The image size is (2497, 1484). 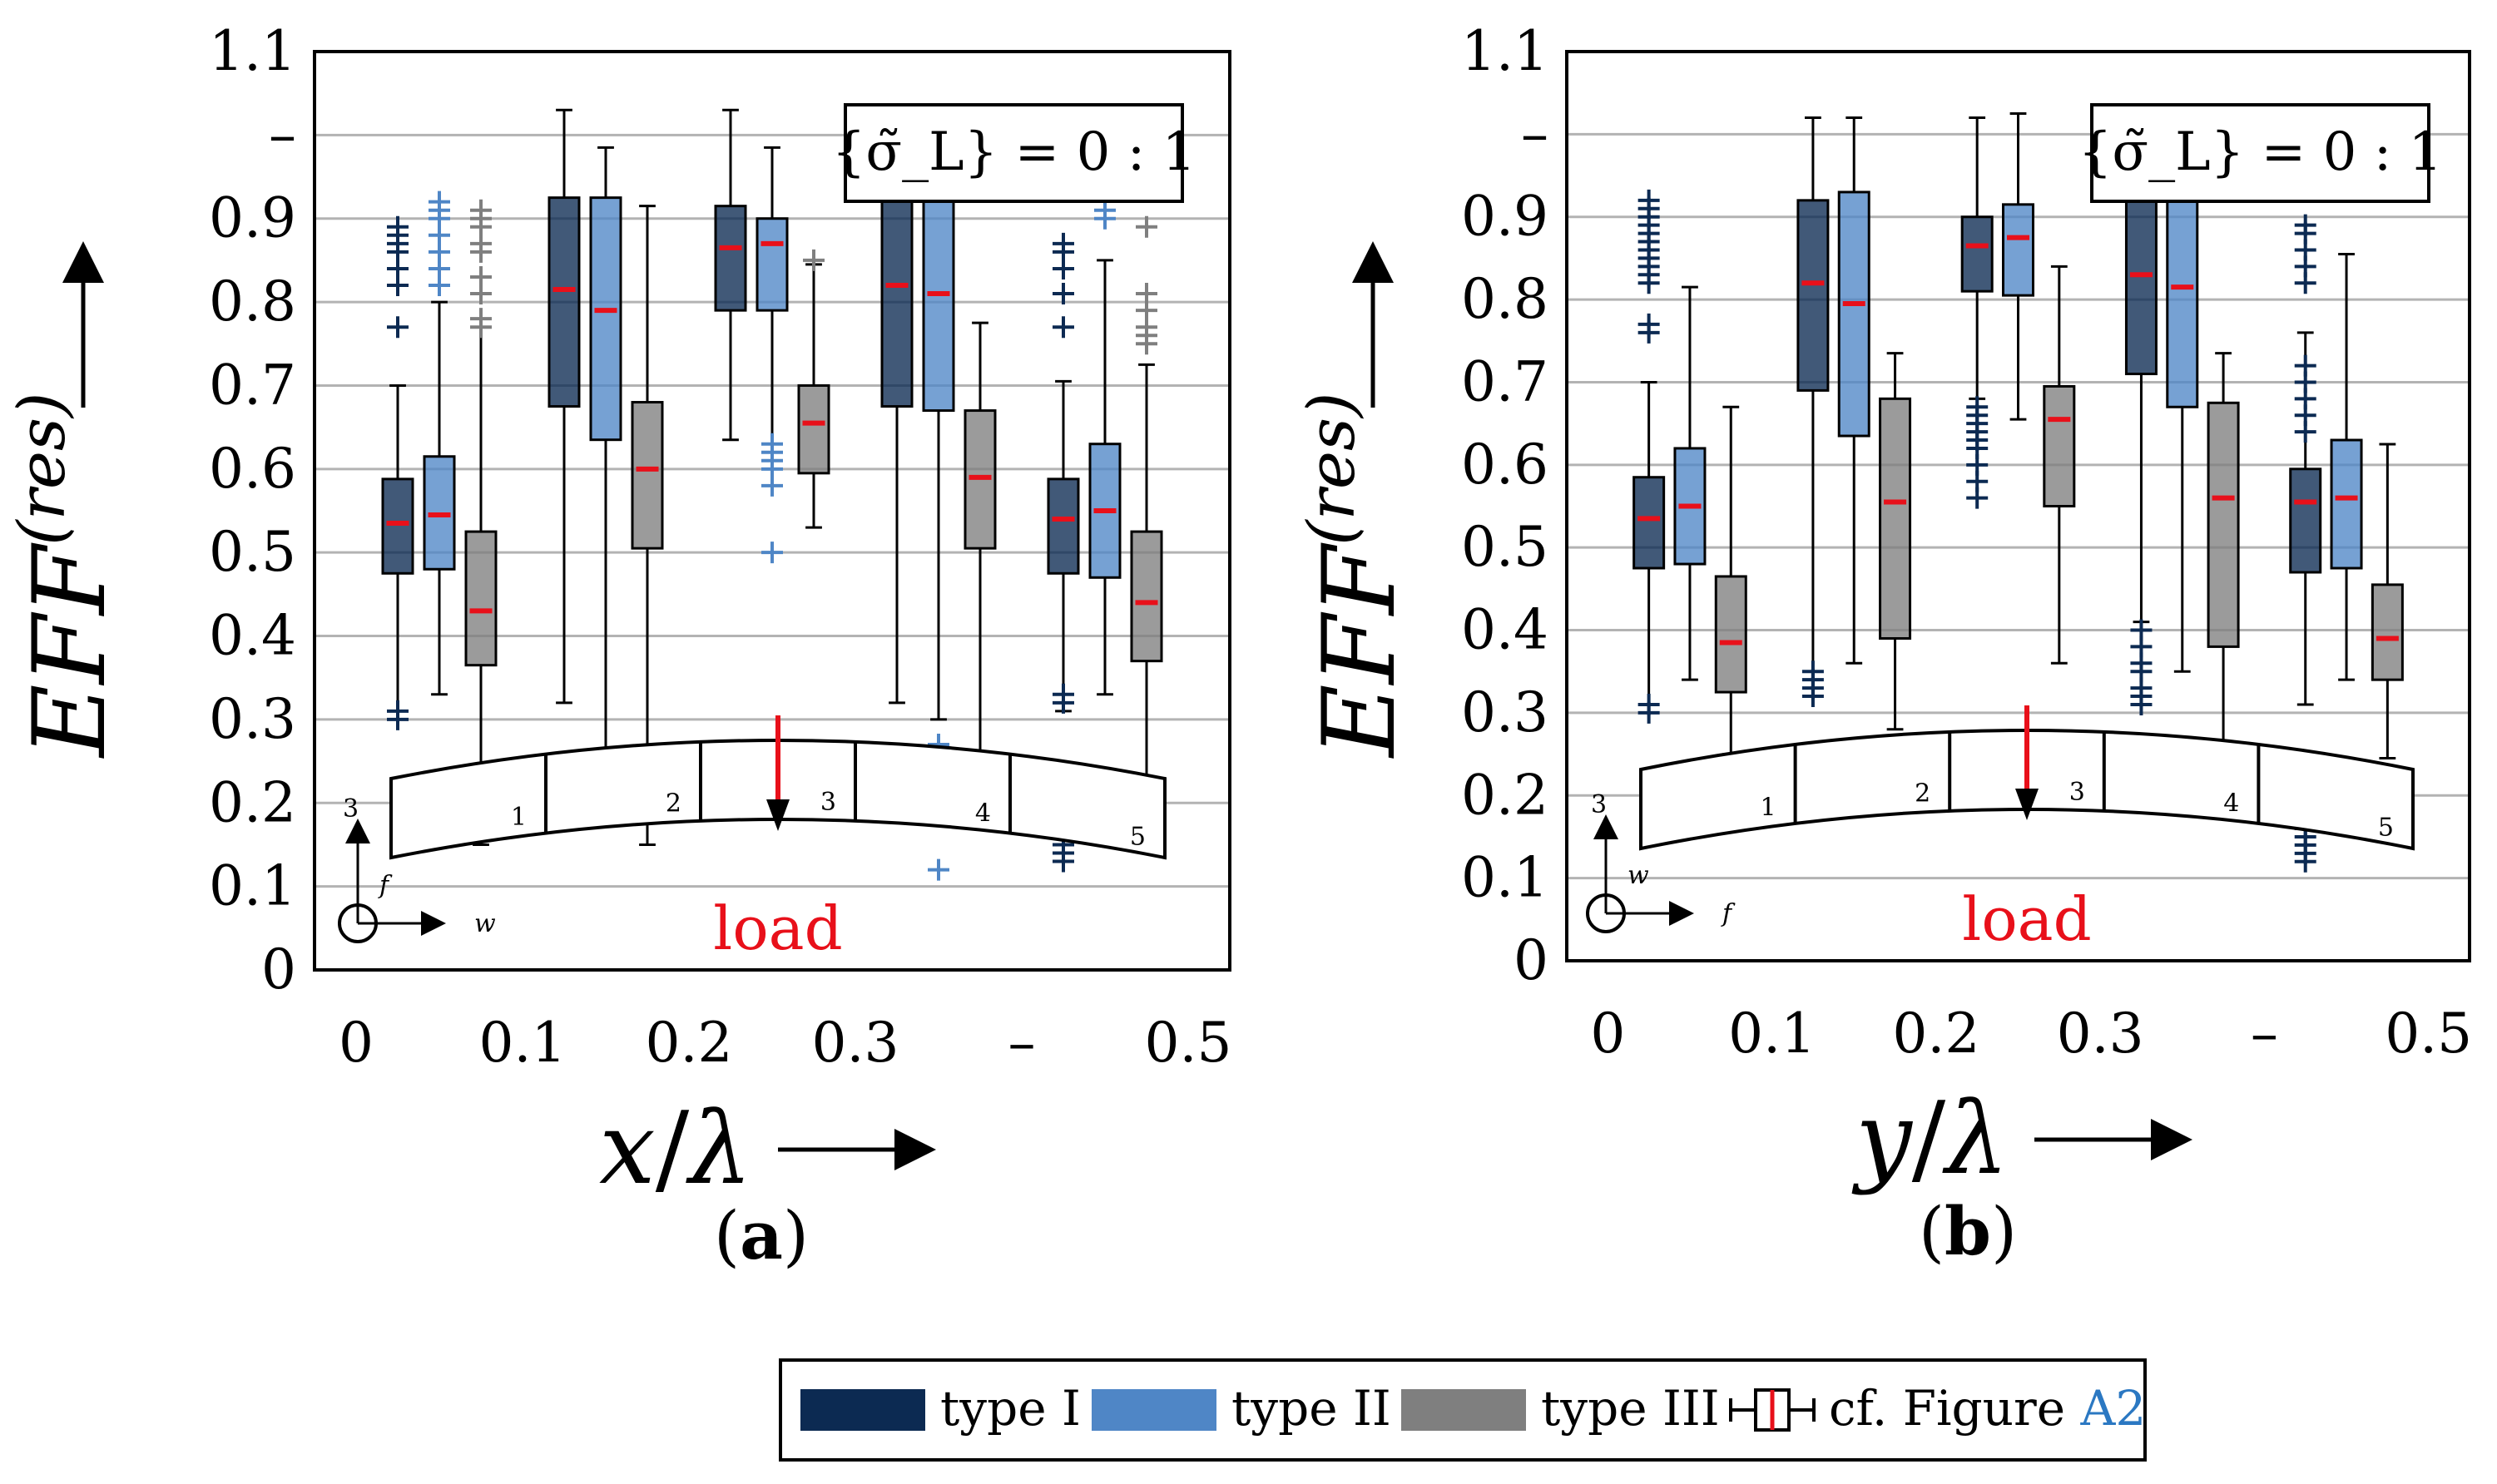 I want to click on x-tick-label: 0.3, so click(x=2100, y=1034).